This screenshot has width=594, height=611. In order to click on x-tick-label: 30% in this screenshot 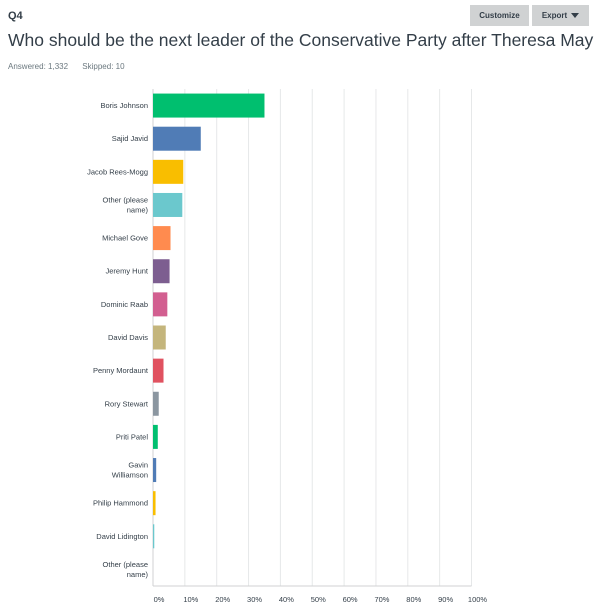, I will do `click(254, 599)`.